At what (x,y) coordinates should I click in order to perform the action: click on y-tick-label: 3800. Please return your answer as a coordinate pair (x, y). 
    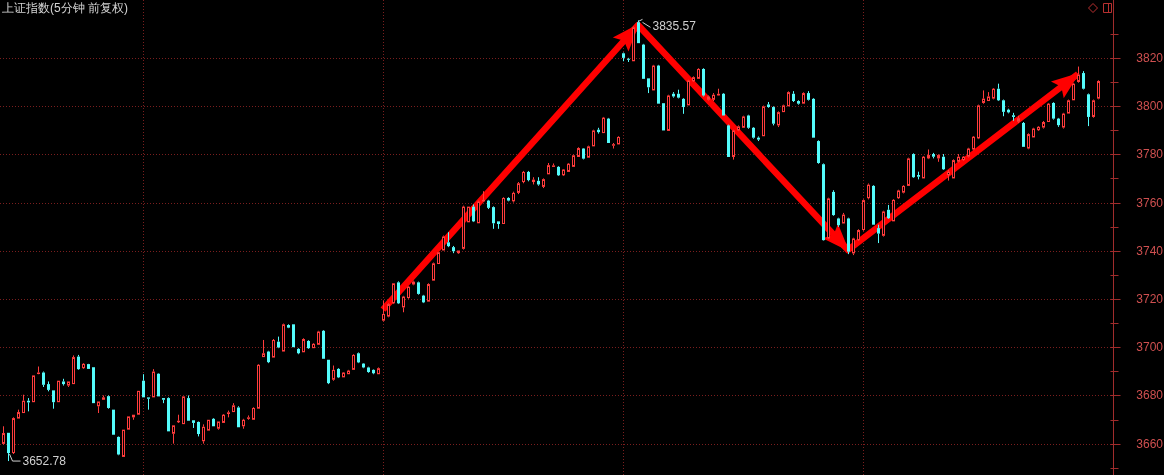
    Looking at the image, I should click on (1150, 106).